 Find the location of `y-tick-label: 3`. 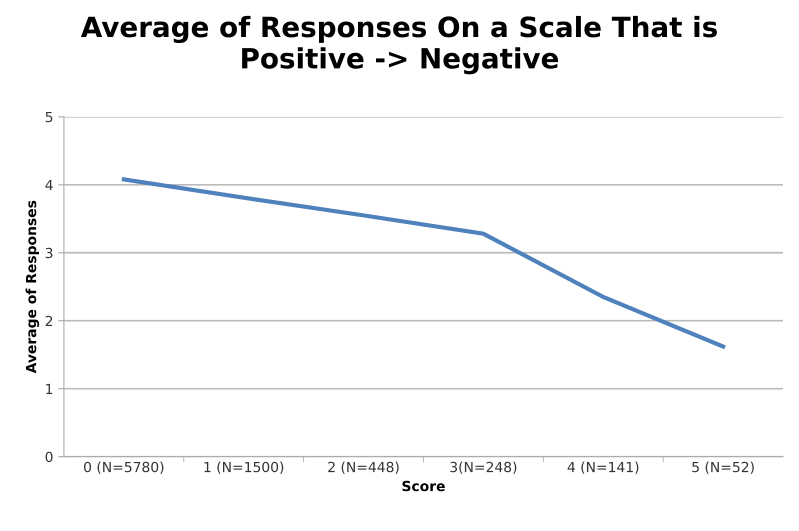

y-tick-label: 3 is located at coordinates (49, 253).